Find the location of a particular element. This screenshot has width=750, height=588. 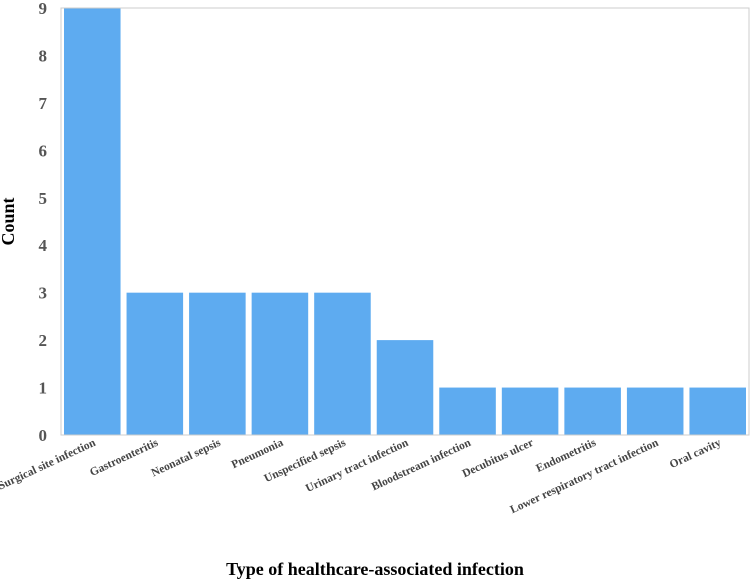

y-tick-label: 8 is located at coordinates (43, 55).